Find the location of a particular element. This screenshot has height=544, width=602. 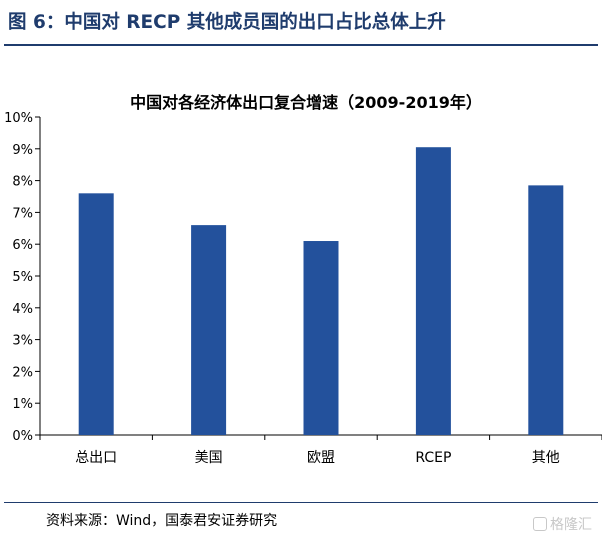

y-tick-label: 9% is located at coordinates (22, 150).